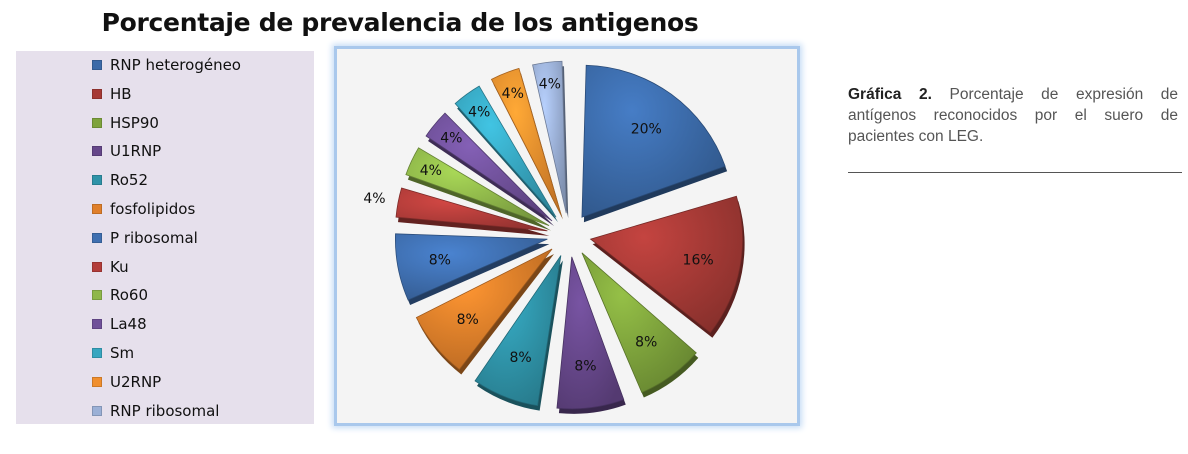  What do you see at coordinates (518, 331) in the screenshot?
I see `pie-slice-ro52` at bounding box center [518, 331].